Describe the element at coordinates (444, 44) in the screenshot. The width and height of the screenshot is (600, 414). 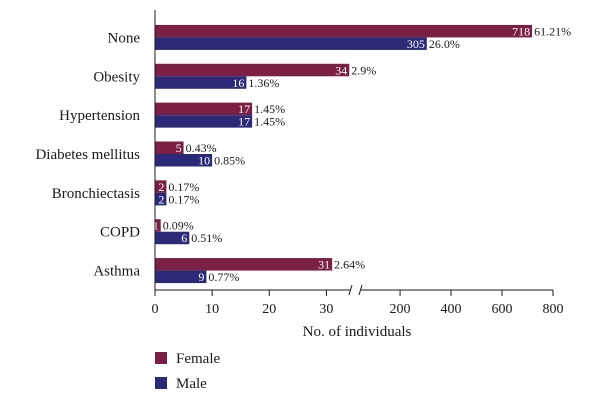
I see `bar-percent-label: 26.0%` at that location.